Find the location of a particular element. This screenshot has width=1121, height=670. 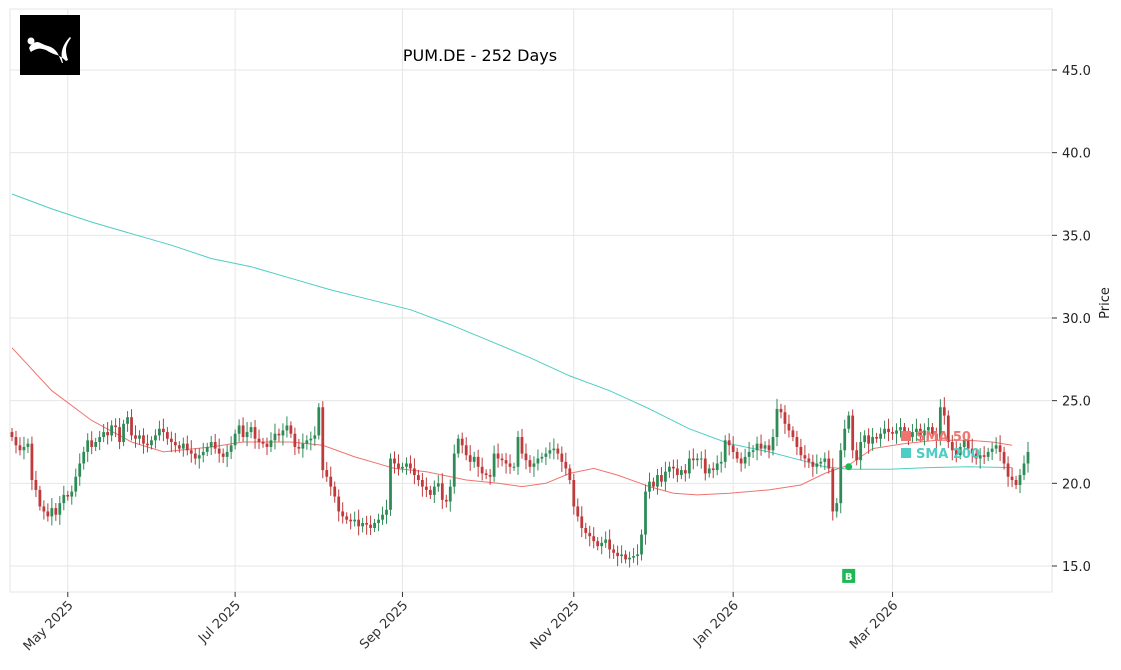

legend-sma50-swatch is located at coordinates (906, 436).